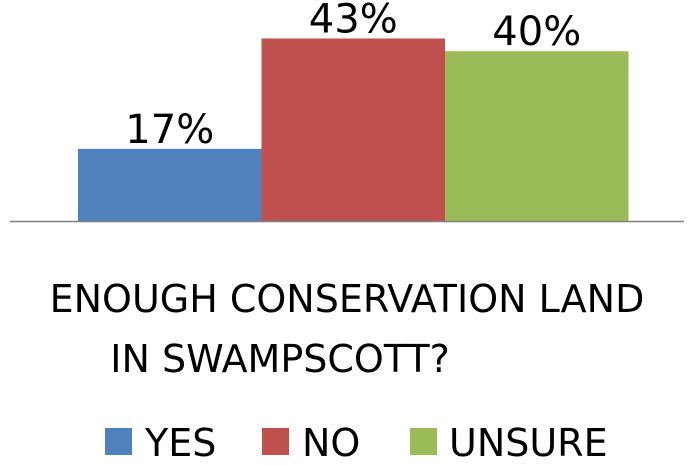  Describe the element at coordinates (423, 441) in the screenshot. I see `legend-swatch-unsure` at that location.